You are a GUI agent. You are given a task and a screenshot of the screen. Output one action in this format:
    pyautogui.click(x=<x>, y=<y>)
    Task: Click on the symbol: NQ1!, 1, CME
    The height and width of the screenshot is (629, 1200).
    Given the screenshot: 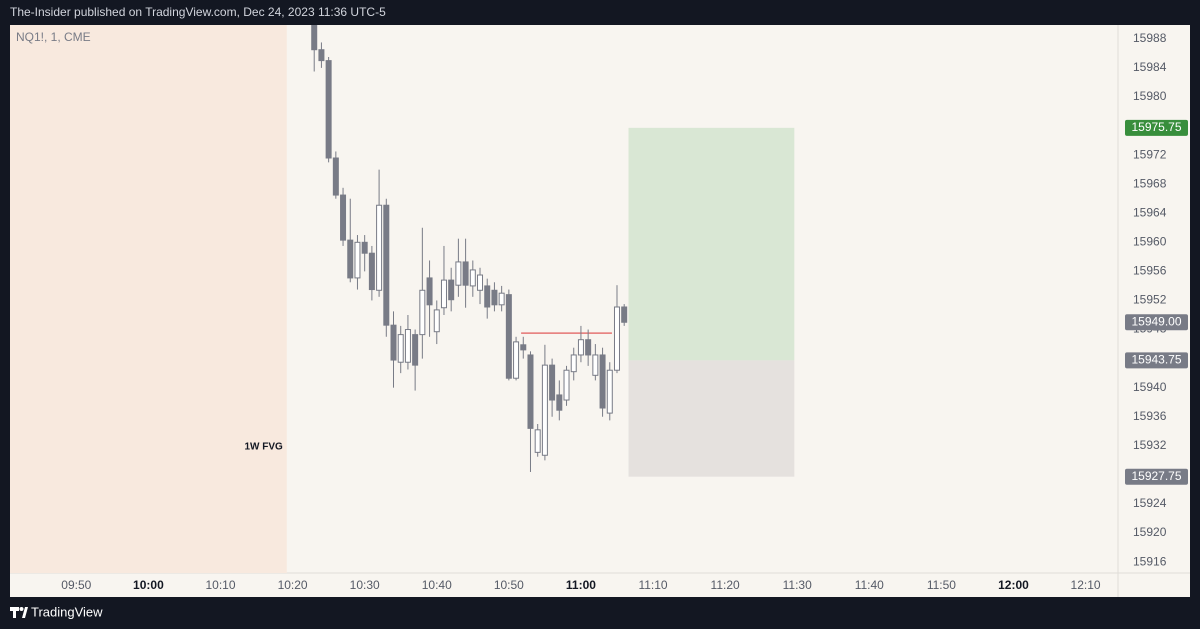 What is the action you would take?
    pyautogui.click(x=53, y=37)
    